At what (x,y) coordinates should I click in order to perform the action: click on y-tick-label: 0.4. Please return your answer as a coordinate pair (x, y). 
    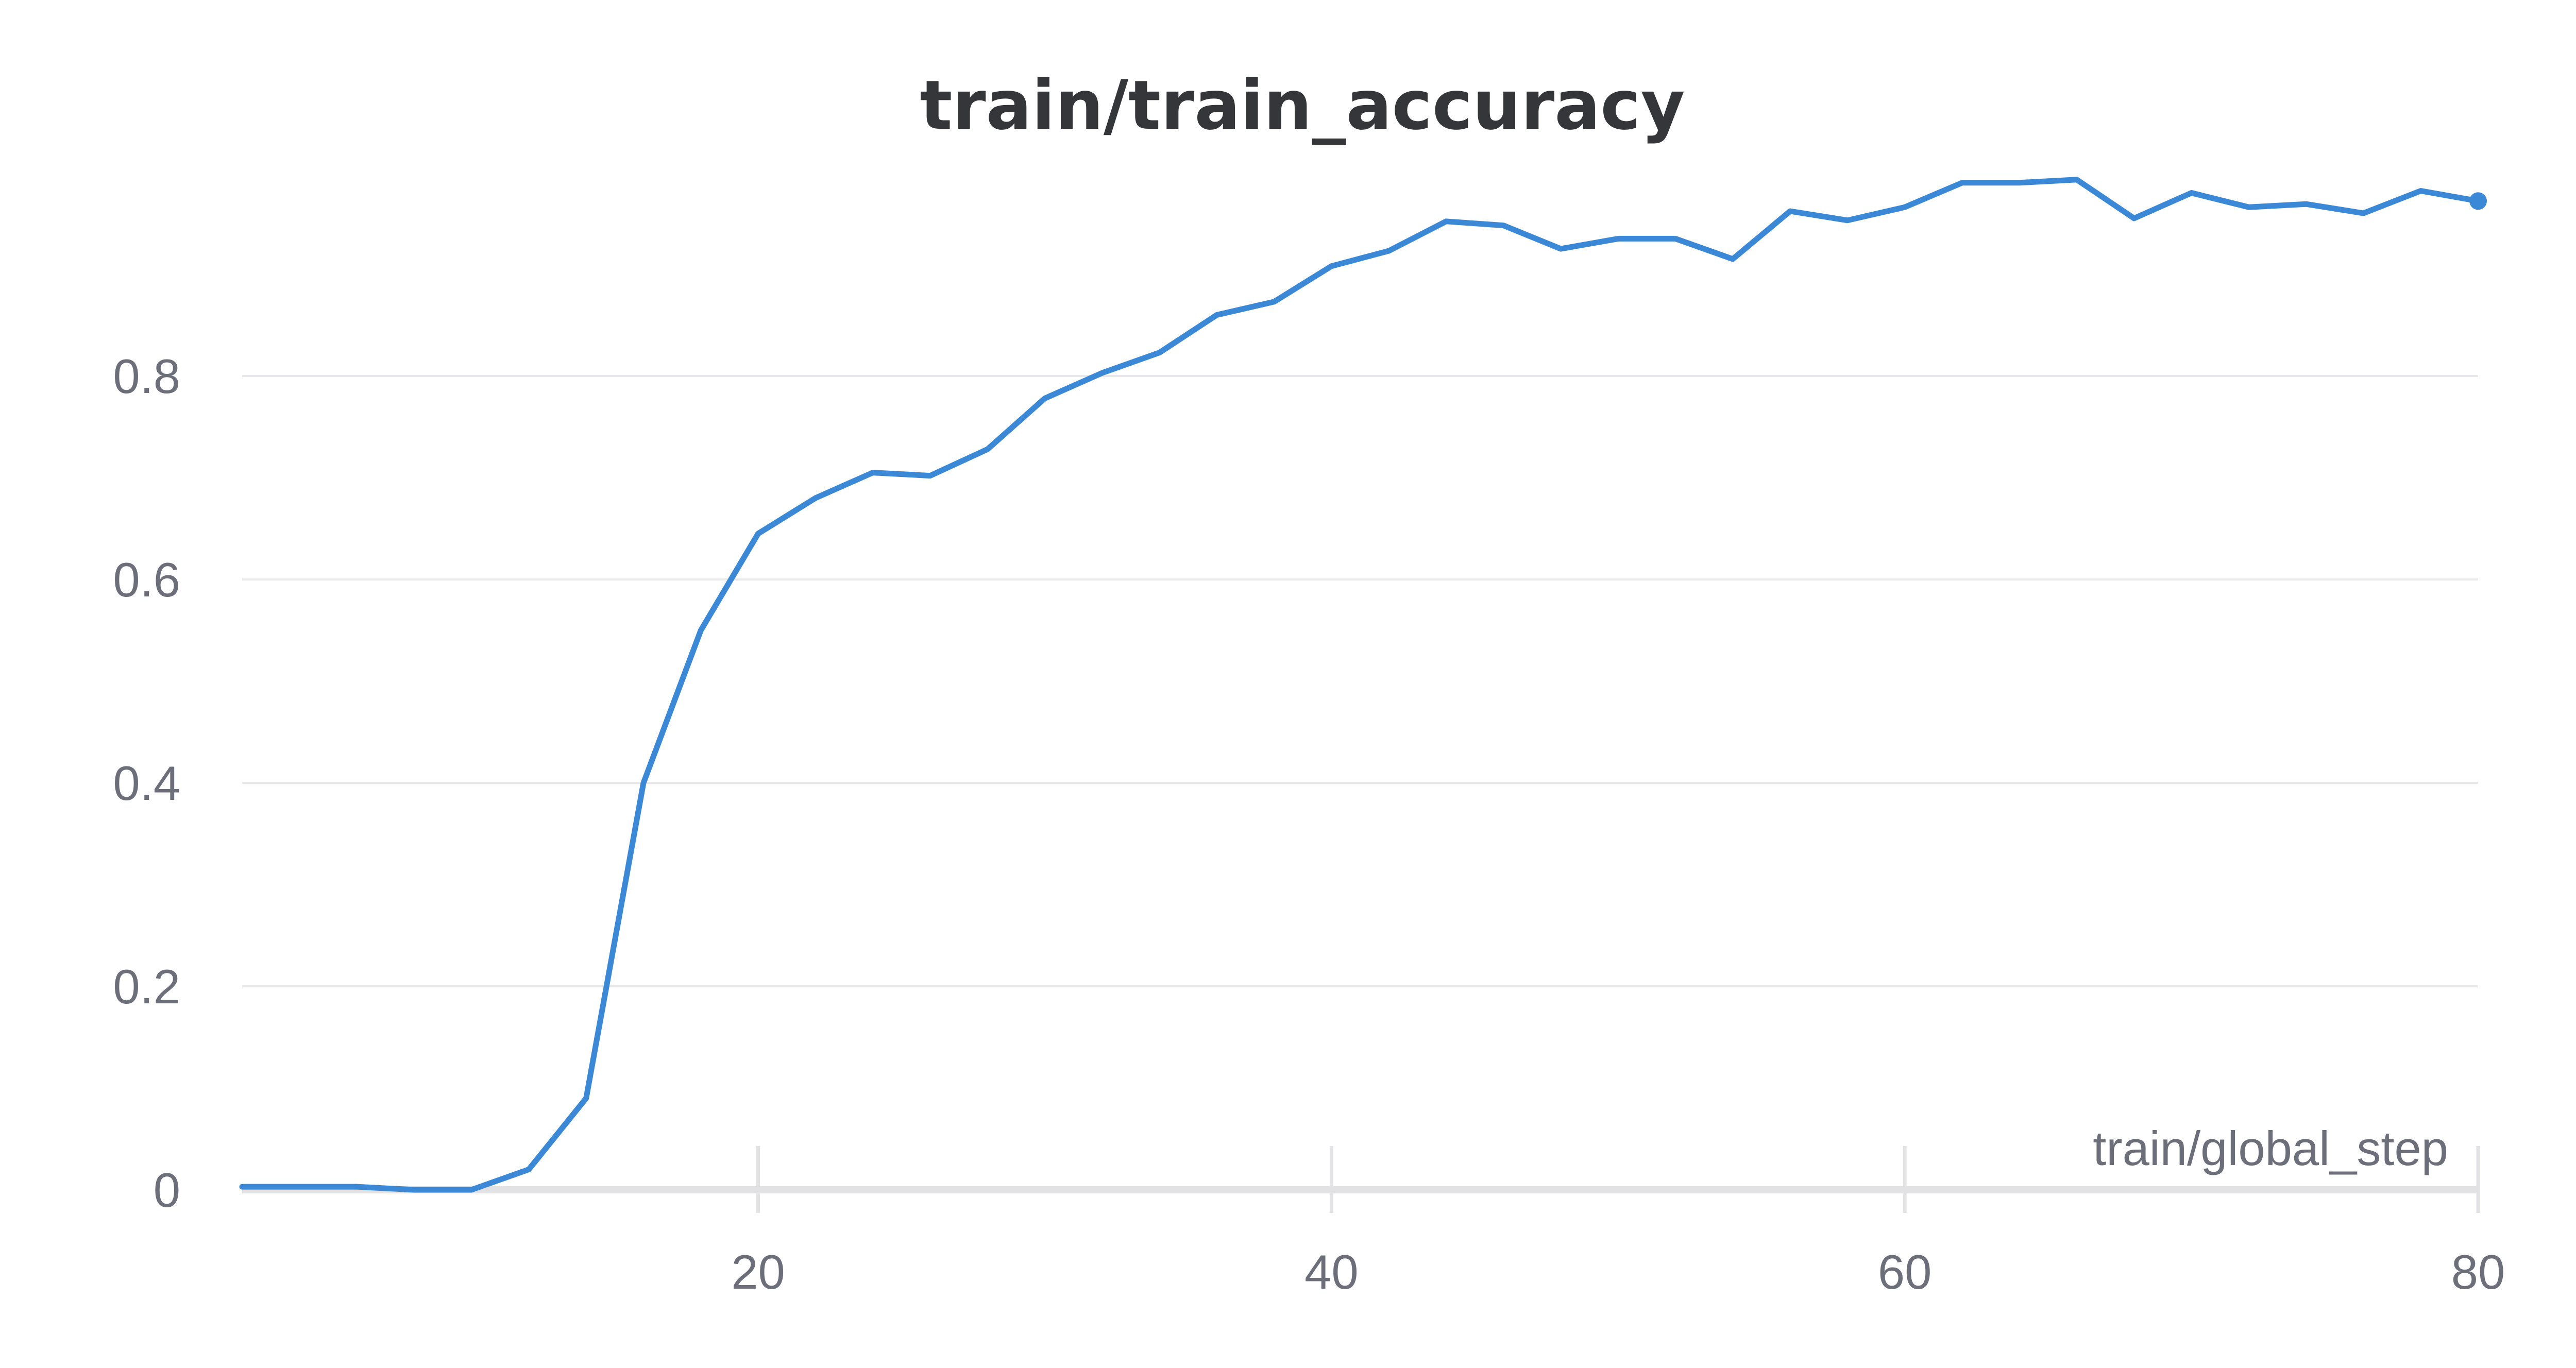
    Looking at the image, I should click on (146, 783).